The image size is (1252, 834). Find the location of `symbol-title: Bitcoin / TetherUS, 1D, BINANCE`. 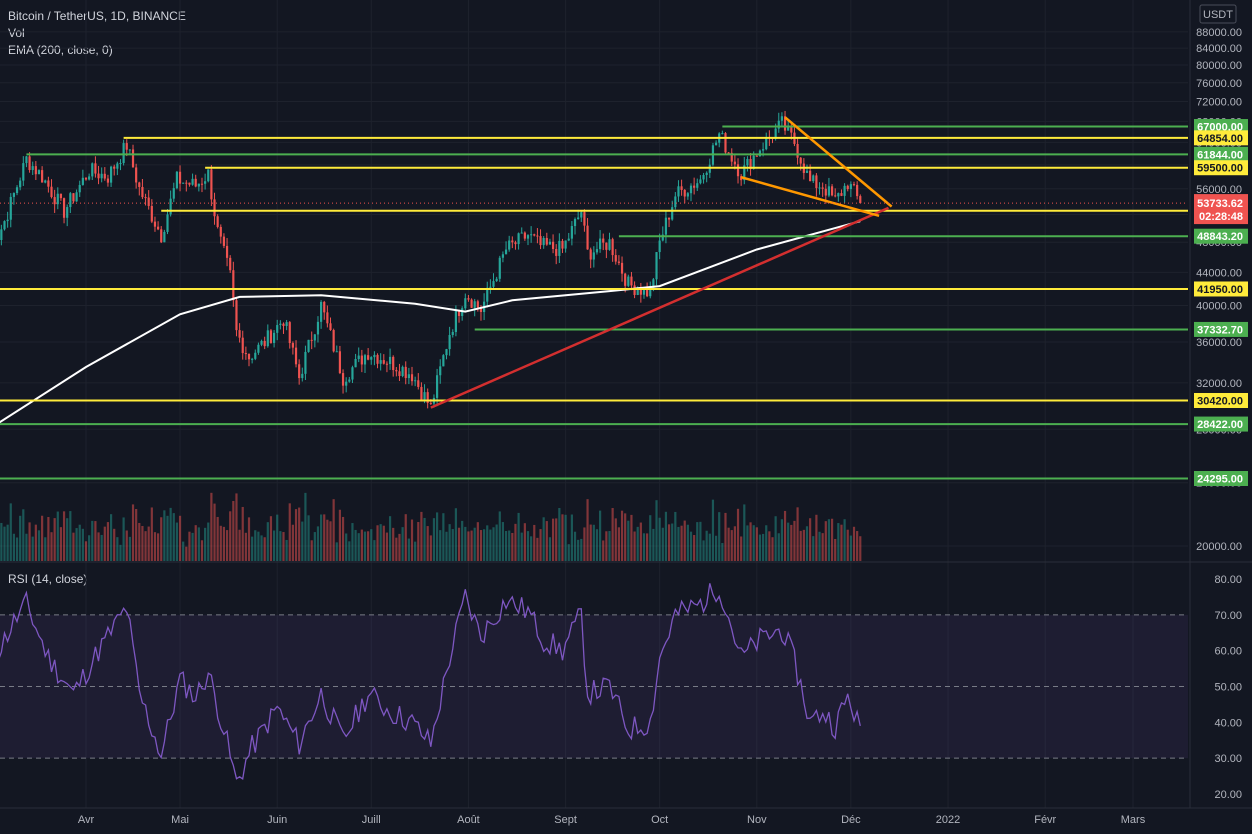

symbol-title: Bitcoin / TetherUS, 1D, BINANCE is located at coordinates (97, 16).